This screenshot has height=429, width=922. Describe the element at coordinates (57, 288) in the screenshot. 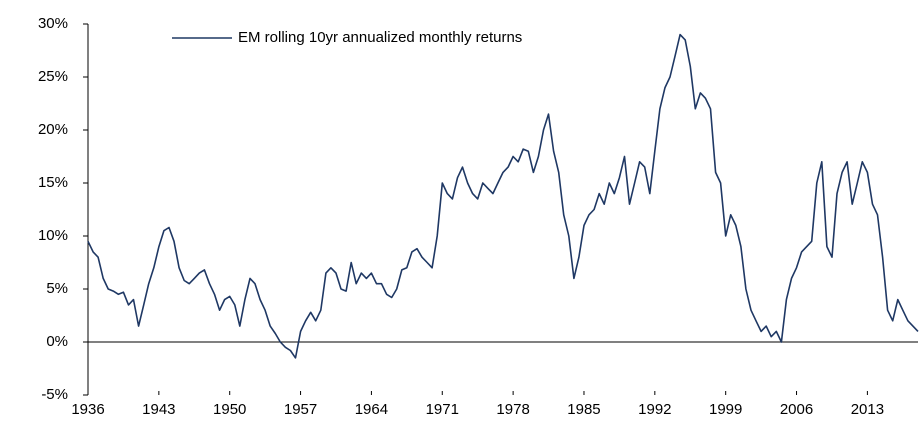

I see `y-tick-label: 5%` at that location.